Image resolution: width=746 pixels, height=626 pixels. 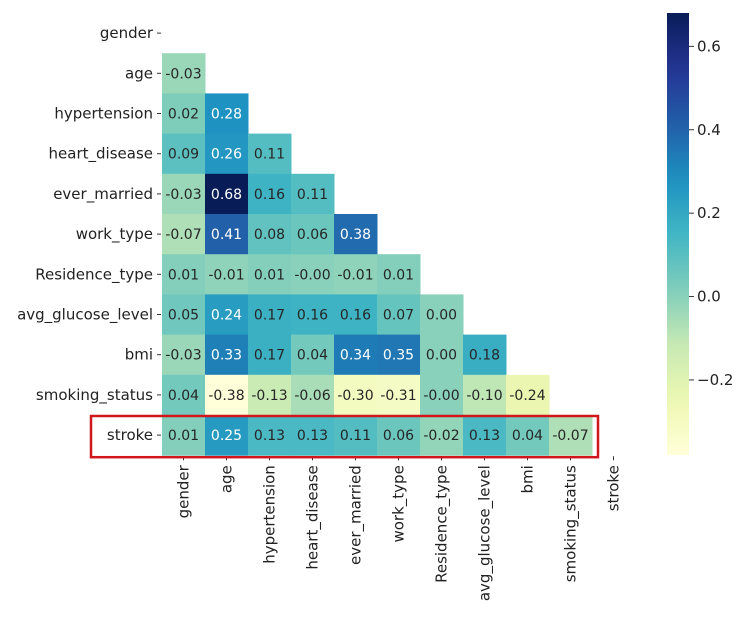 I want to click on cell-label-ever_married-gender: -0.03, so click(x=183, y=195).